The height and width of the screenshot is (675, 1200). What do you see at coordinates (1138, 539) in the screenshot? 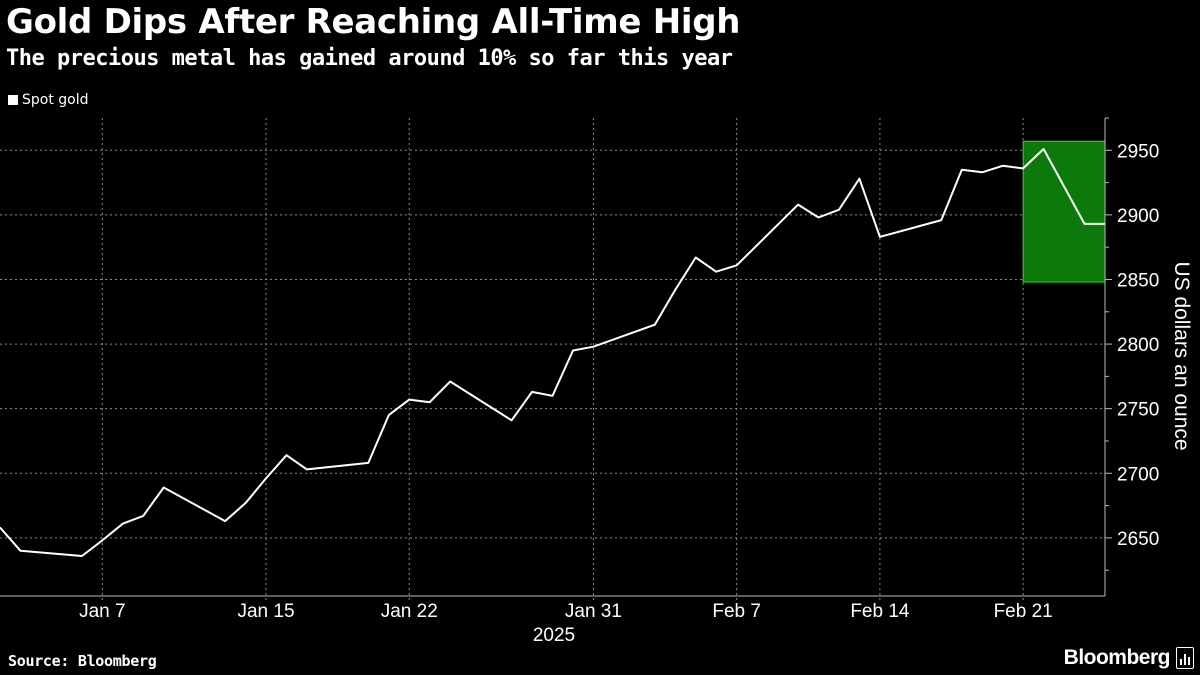
I see `y-tick-label: 2650` at bounding box center [1138, 539].